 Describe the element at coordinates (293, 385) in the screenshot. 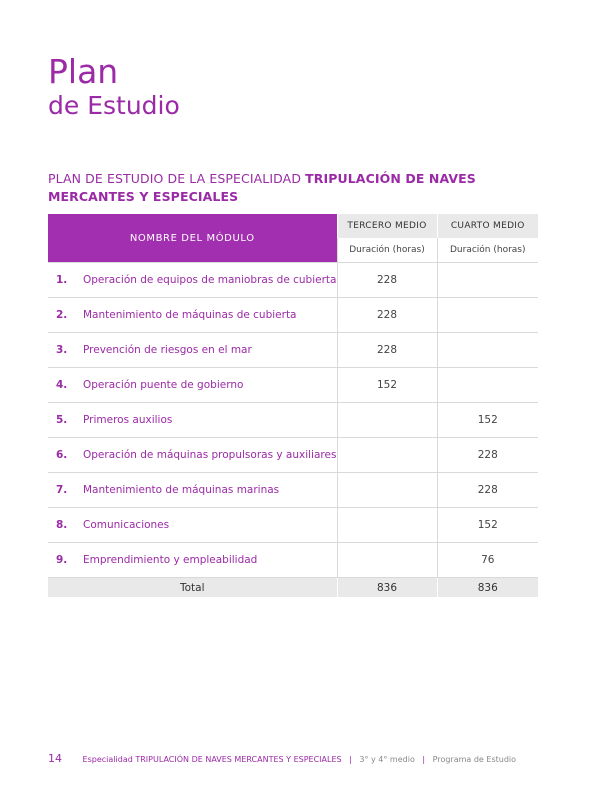

I see `table-row: 4. Operación puente de gobierno 152` at that location.